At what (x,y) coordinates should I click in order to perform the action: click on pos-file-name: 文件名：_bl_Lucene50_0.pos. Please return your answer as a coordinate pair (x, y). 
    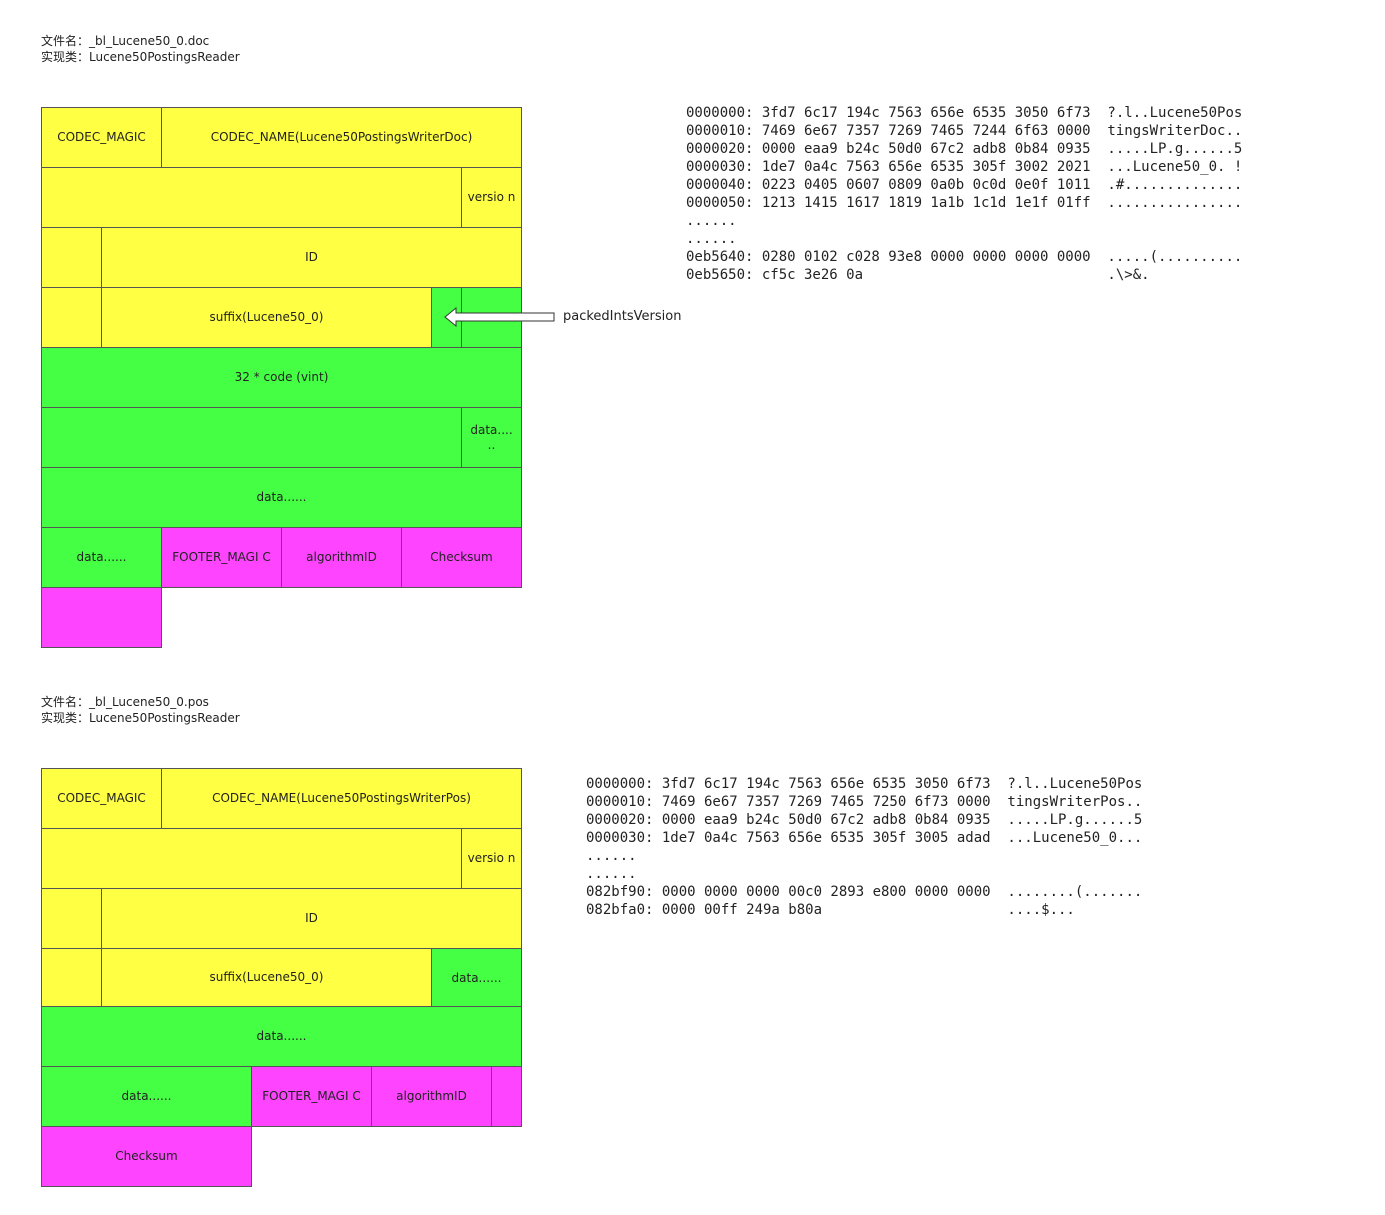
    Looking at the image, I should click on (125, 702).